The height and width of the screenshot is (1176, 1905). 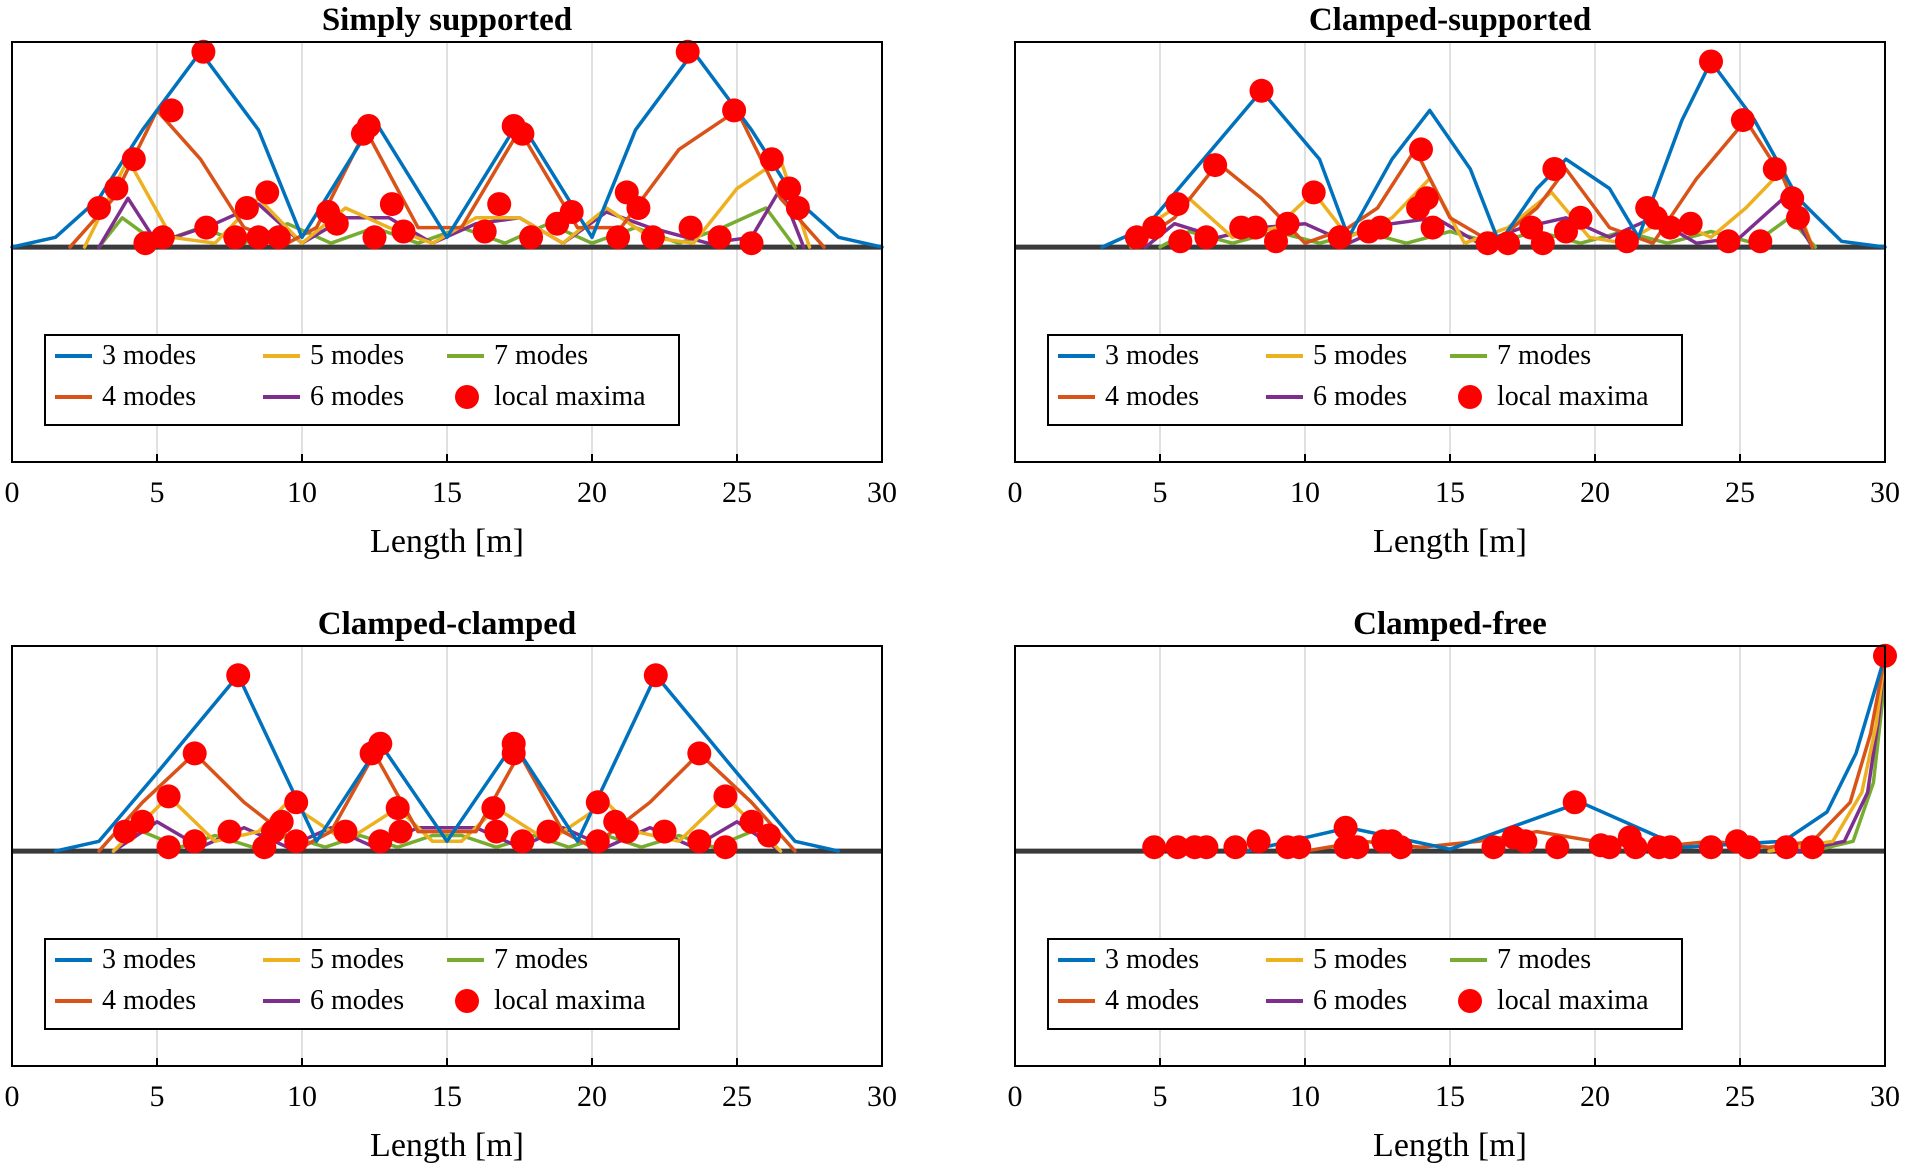 I want to click on chart-title: Clamped-clamped, so click(x=447, y=624).